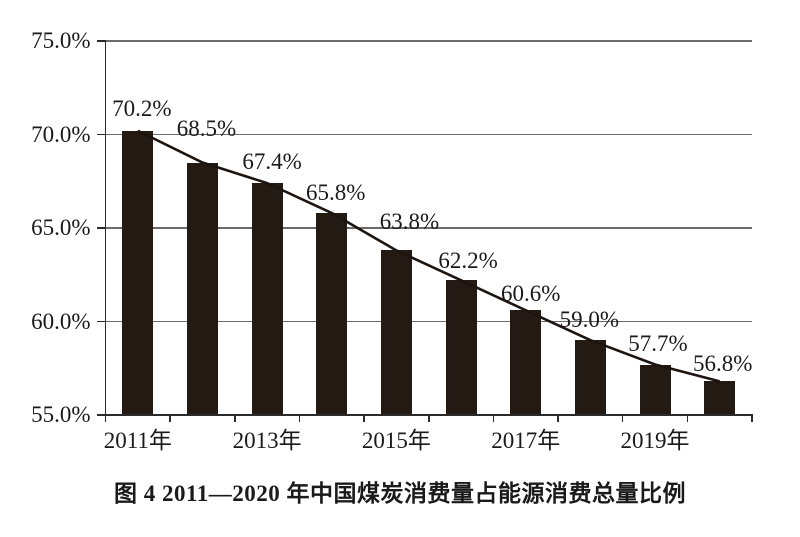 This screenshot has width=800, height=537. What do you see at coordinates (206, 128) in the screenshot?
I see `data-label: 68.5%` at bounding box center [206, 128].